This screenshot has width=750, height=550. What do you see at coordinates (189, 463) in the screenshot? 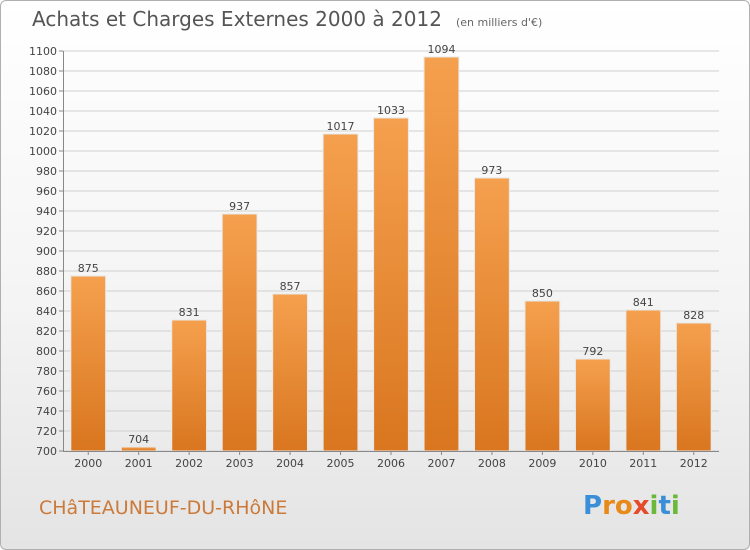
I see `x-tick-label: 2002` at bounding box center [189, 463].